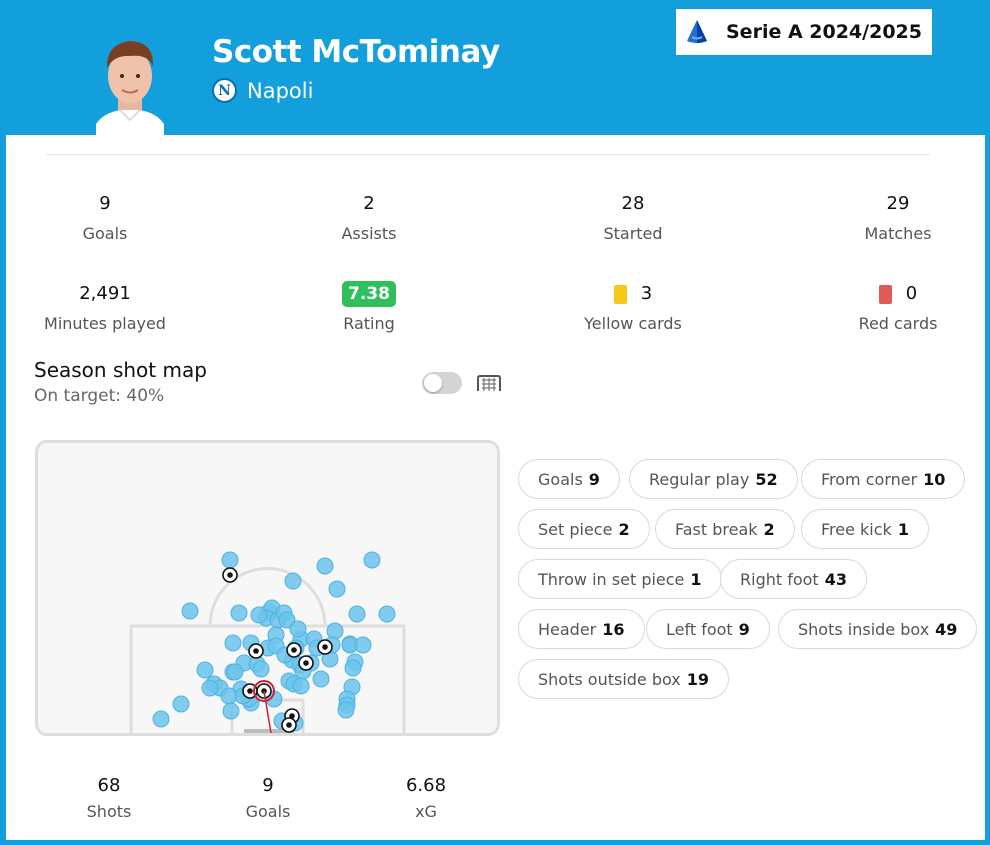  I want to click on filter-chip-free-kick: Free kick 1, so click(865, 529).